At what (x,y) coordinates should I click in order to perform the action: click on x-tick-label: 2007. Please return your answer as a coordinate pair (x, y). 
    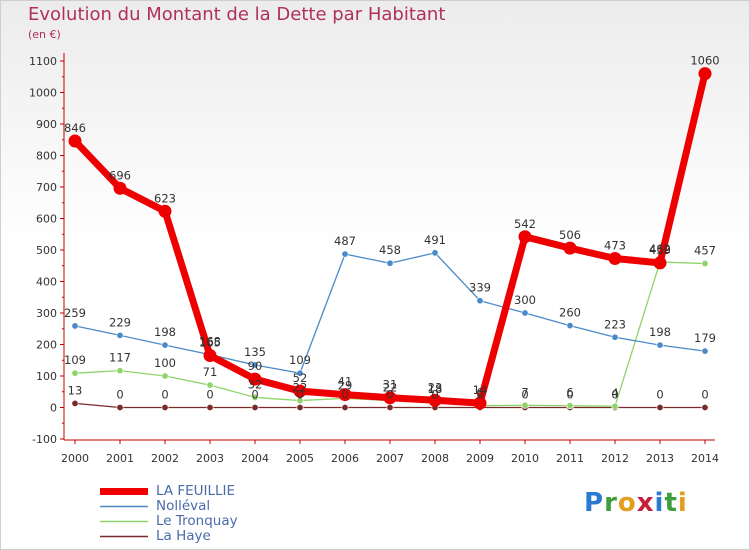
    Looking at the image, I should click on (390, 458).